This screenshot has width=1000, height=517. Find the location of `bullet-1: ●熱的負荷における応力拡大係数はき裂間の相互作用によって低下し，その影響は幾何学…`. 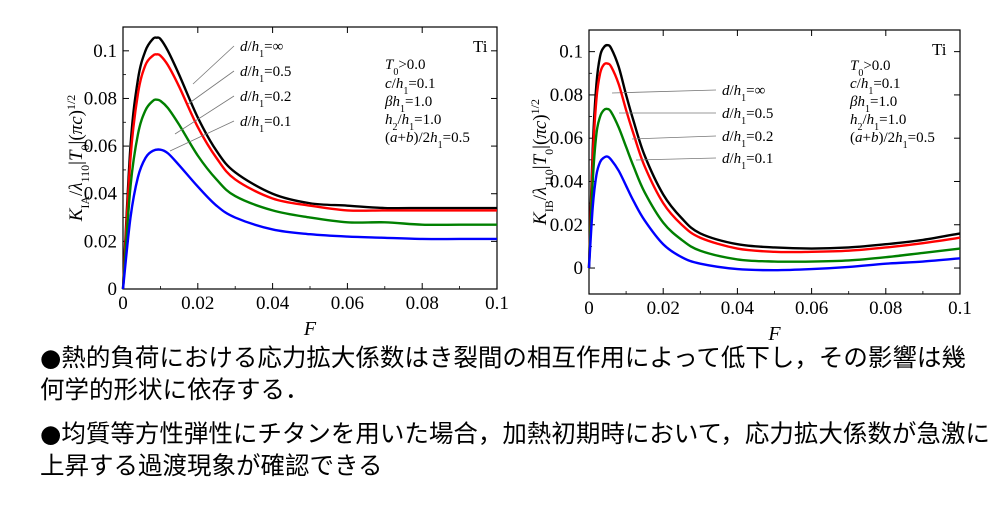

bullet-1: ●熱的負荷における応力拡大係数はき裂間の相互作用によって低下し，その影響は幾何学… is located at coordinates (503, 373).